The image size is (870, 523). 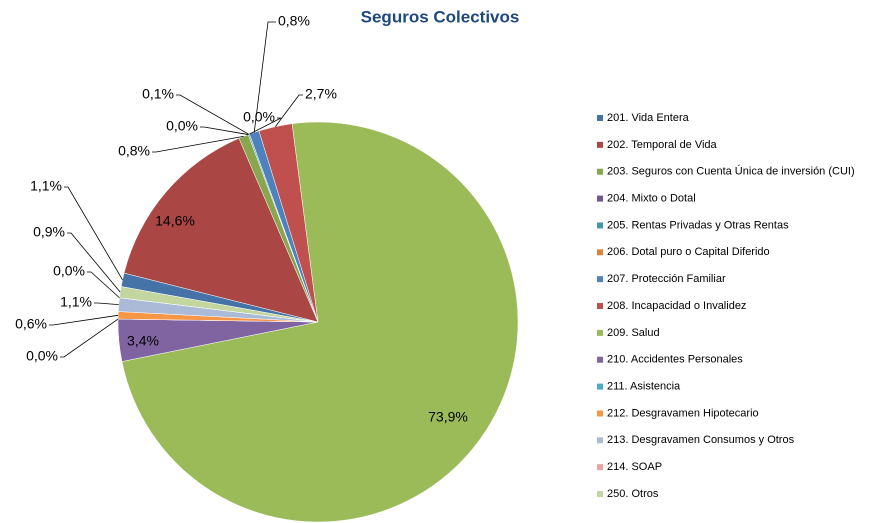 I want to click on chart-title: Seguros Colectivos, so click(x=440, y=16).